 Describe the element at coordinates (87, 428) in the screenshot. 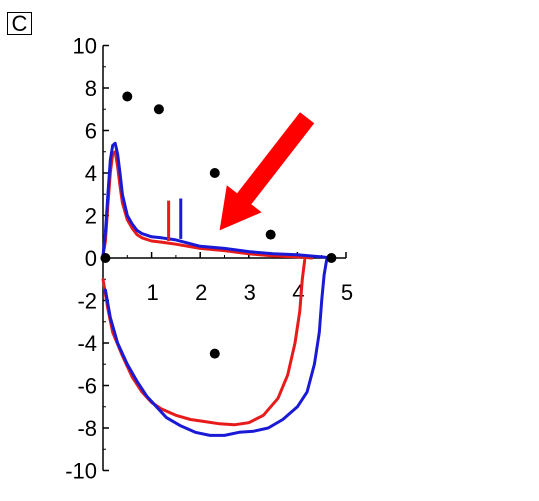

I see `y-tick-label: -8` at that location.